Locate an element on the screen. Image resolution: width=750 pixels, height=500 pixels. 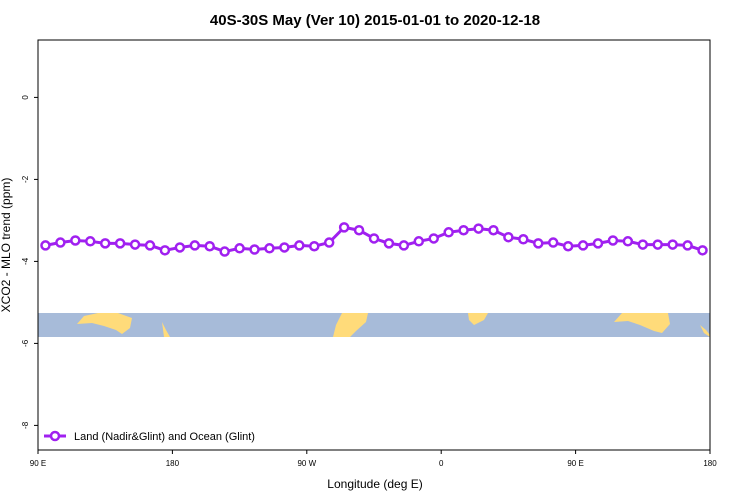
map-strip is located at coordinates (374, 325).